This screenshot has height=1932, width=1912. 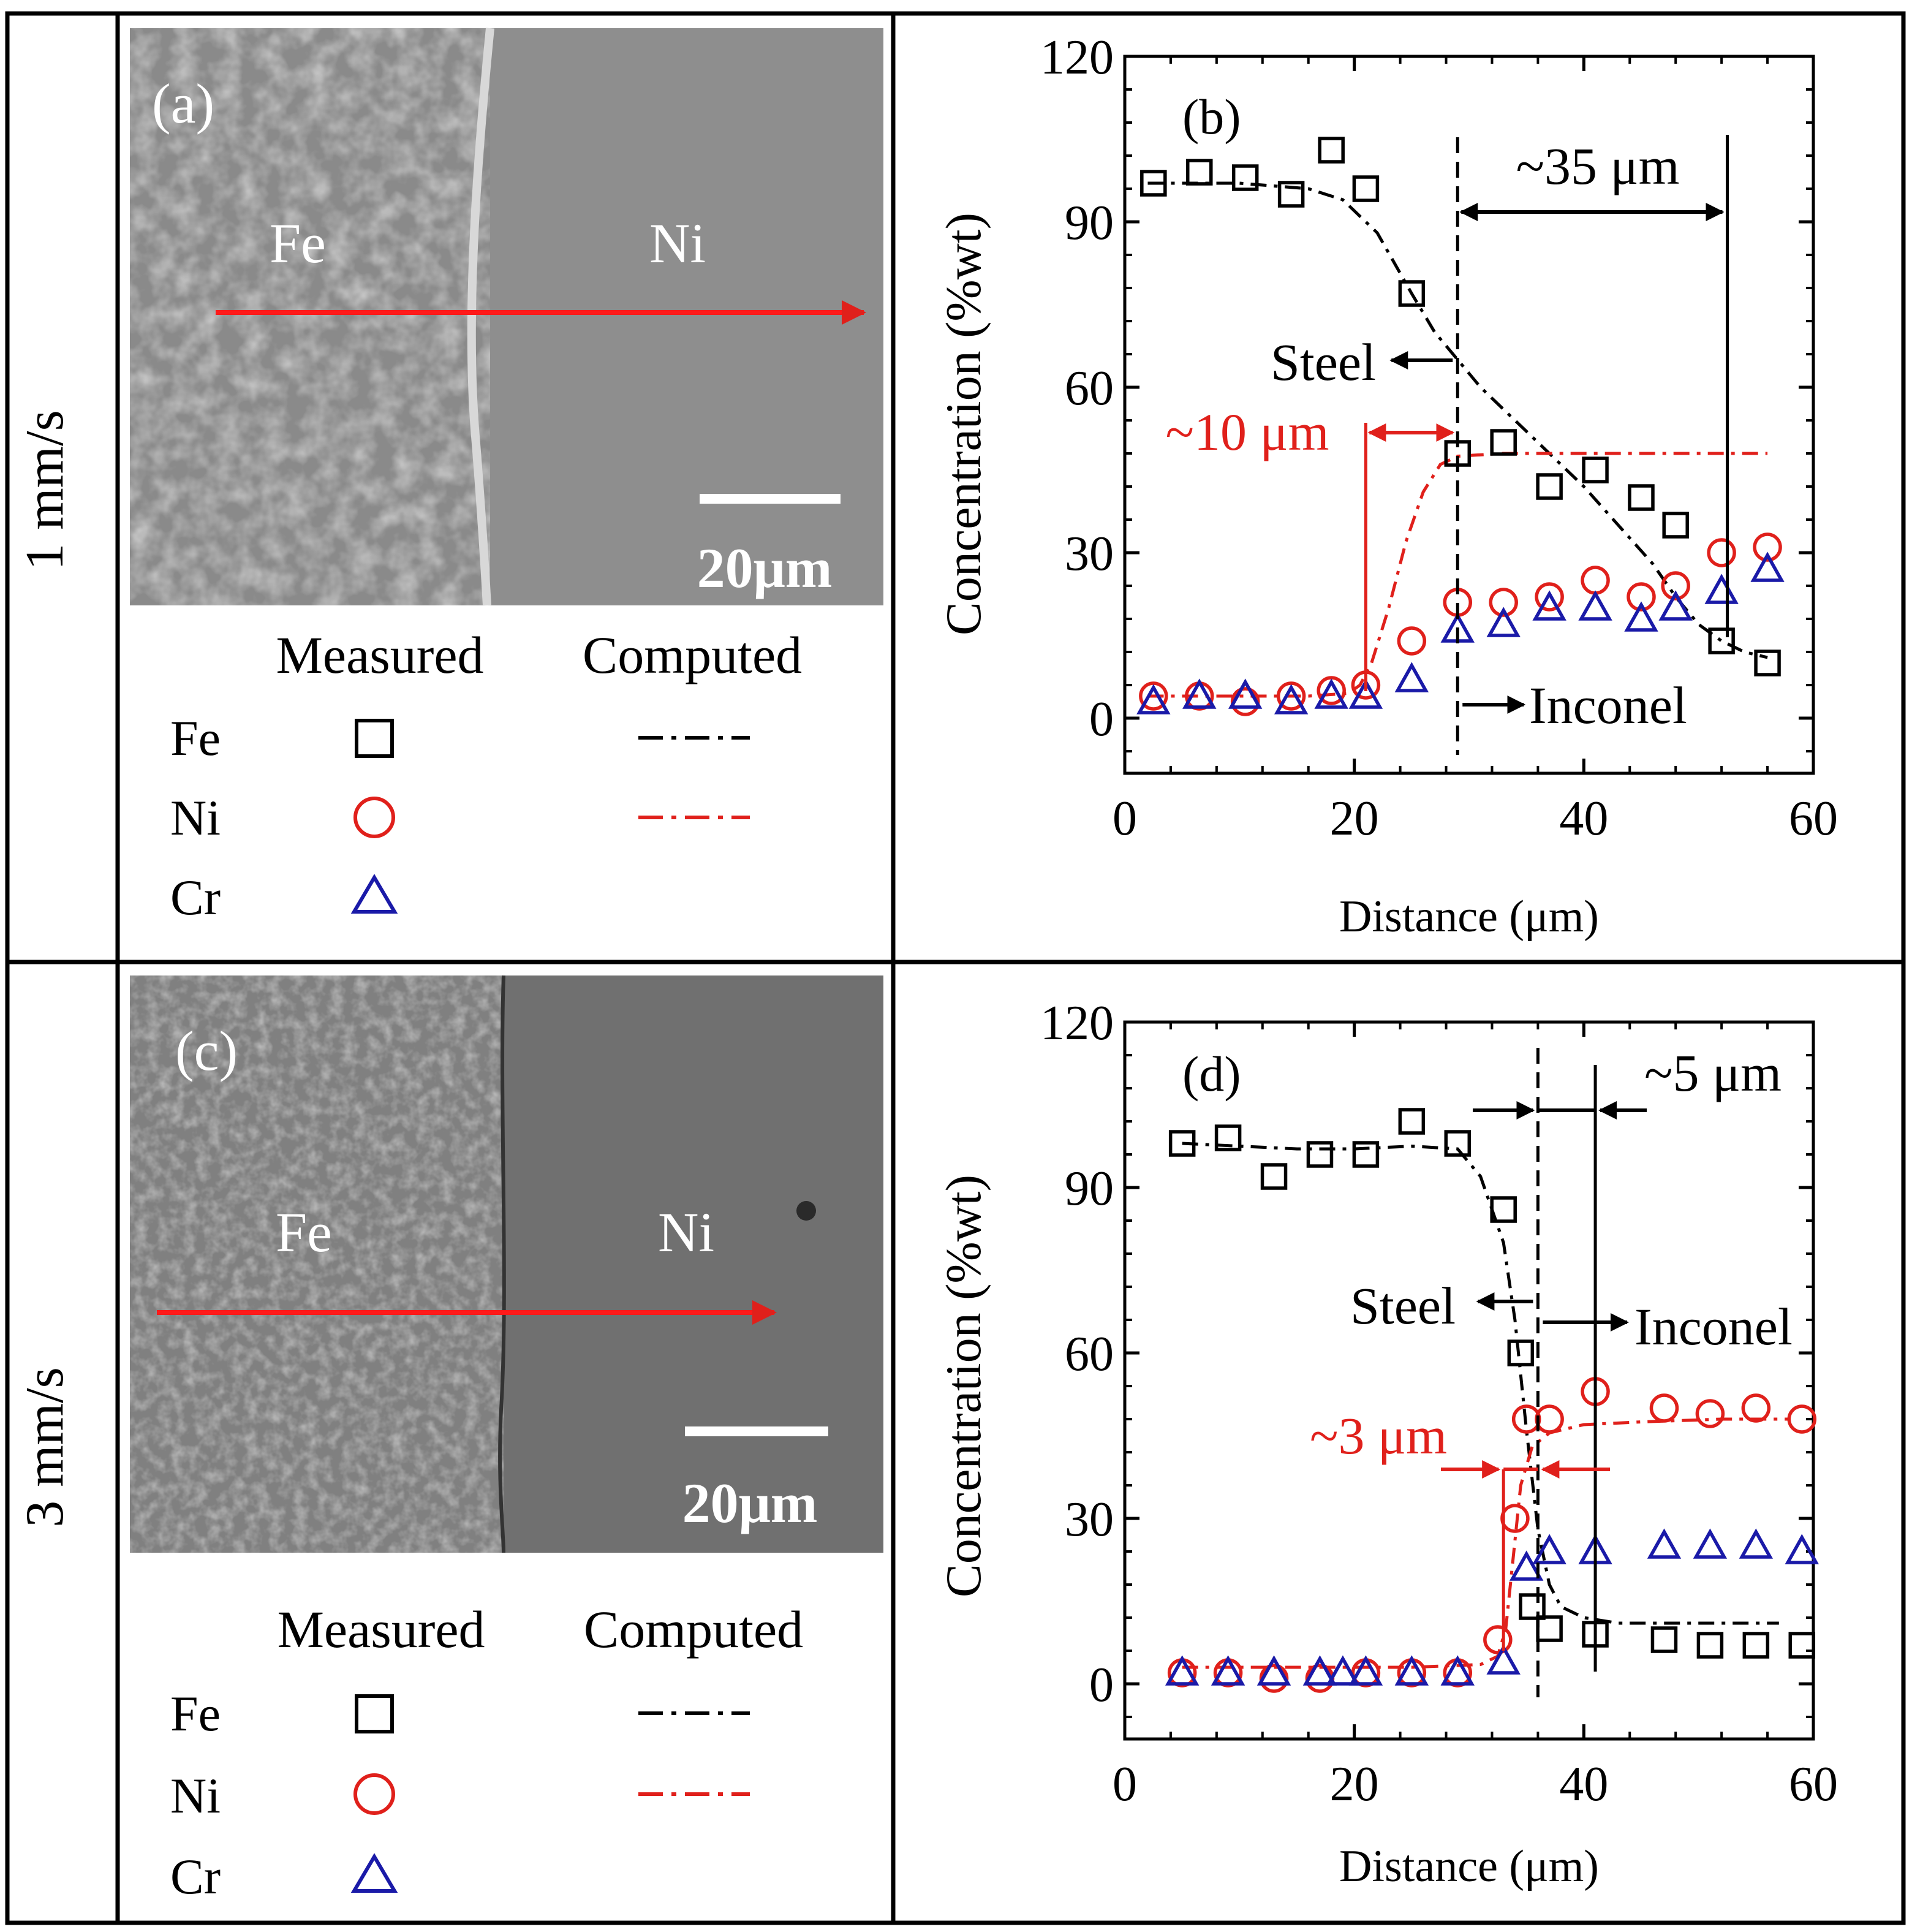 I want to click on b-y-tick-label: 120, so click(x=1077, y=58).